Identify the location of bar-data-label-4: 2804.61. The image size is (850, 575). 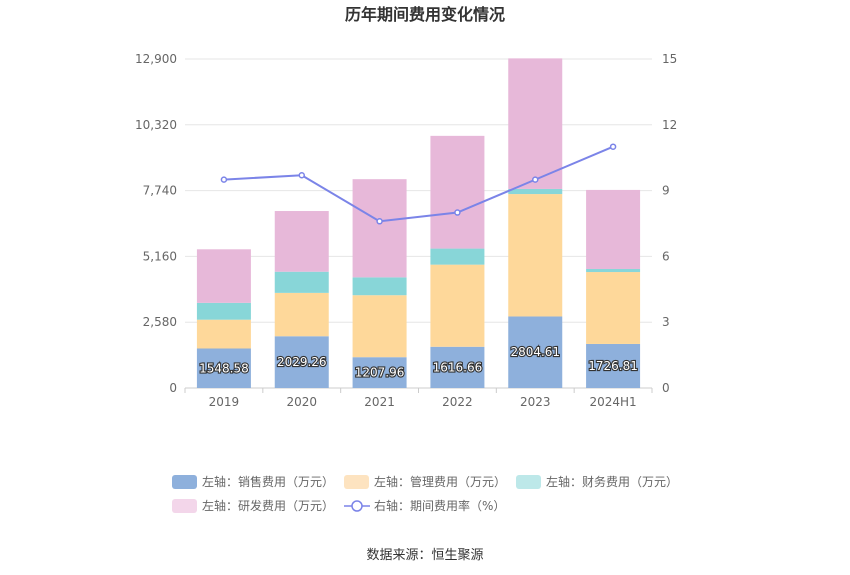
(535, 352).